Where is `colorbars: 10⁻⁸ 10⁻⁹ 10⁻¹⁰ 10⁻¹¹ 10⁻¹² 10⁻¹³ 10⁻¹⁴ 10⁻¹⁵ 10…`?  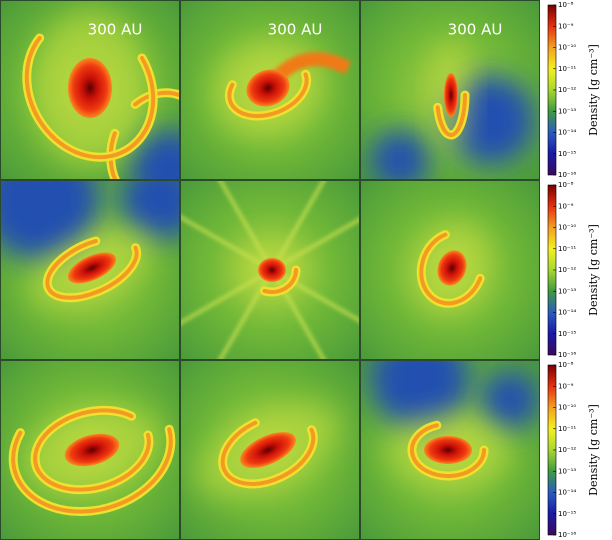 colorbars: 10⁻⁸ 10⁻⁹ 10⁻¹⁰ 10⁻¹¹ 10⁻¹² 10⁻¹³ 10⁻¹⁴ 10⁻¹⁵ 10… is located at coordinates (573, 270).